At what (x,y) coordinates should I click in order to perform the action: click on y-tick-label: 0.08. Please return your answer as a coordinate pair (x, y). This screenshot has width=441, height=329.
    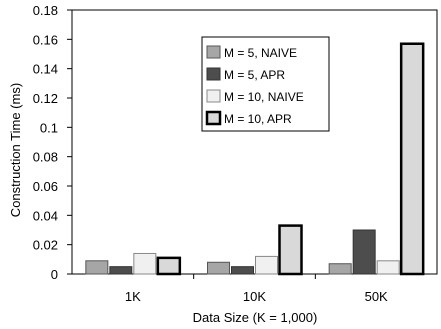
    Looking at the image, I should click on (45, 157).